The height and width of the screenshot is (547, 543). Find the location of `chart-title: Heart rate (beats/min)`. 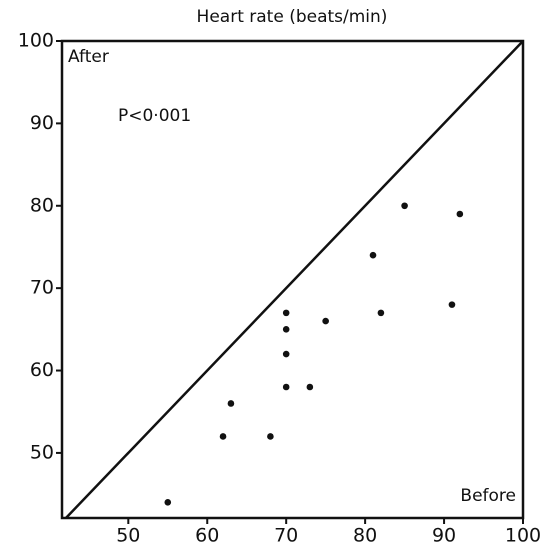

chart-title: Heart rate (beats/min) is located at coordinates (292, 17).